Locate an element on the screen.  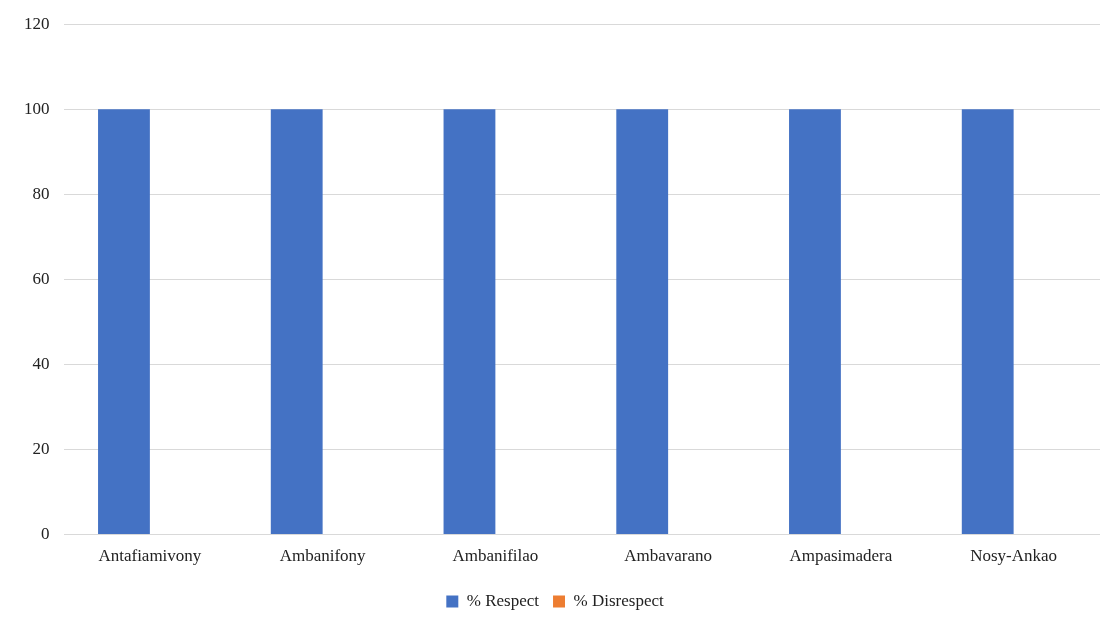
x-tick-label: Ambanifilao is located at coordinates (495, 556).